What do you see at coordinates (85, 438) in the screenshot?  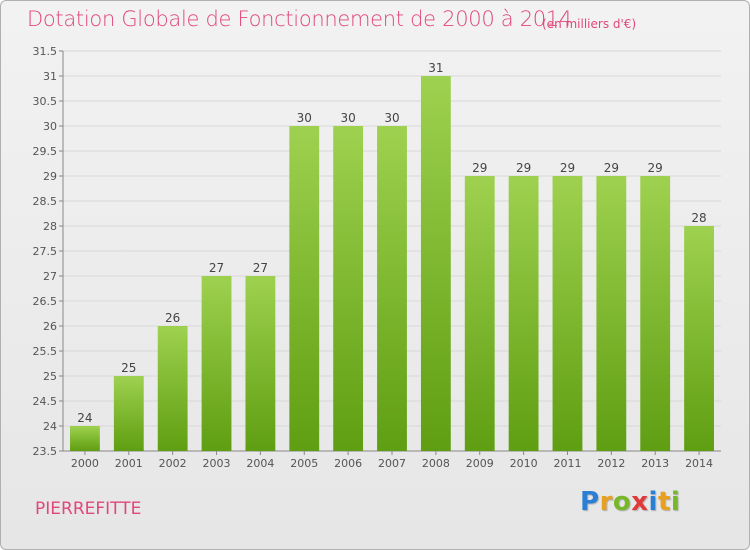 I see `bar-2000` at bounding box center [85, 438].